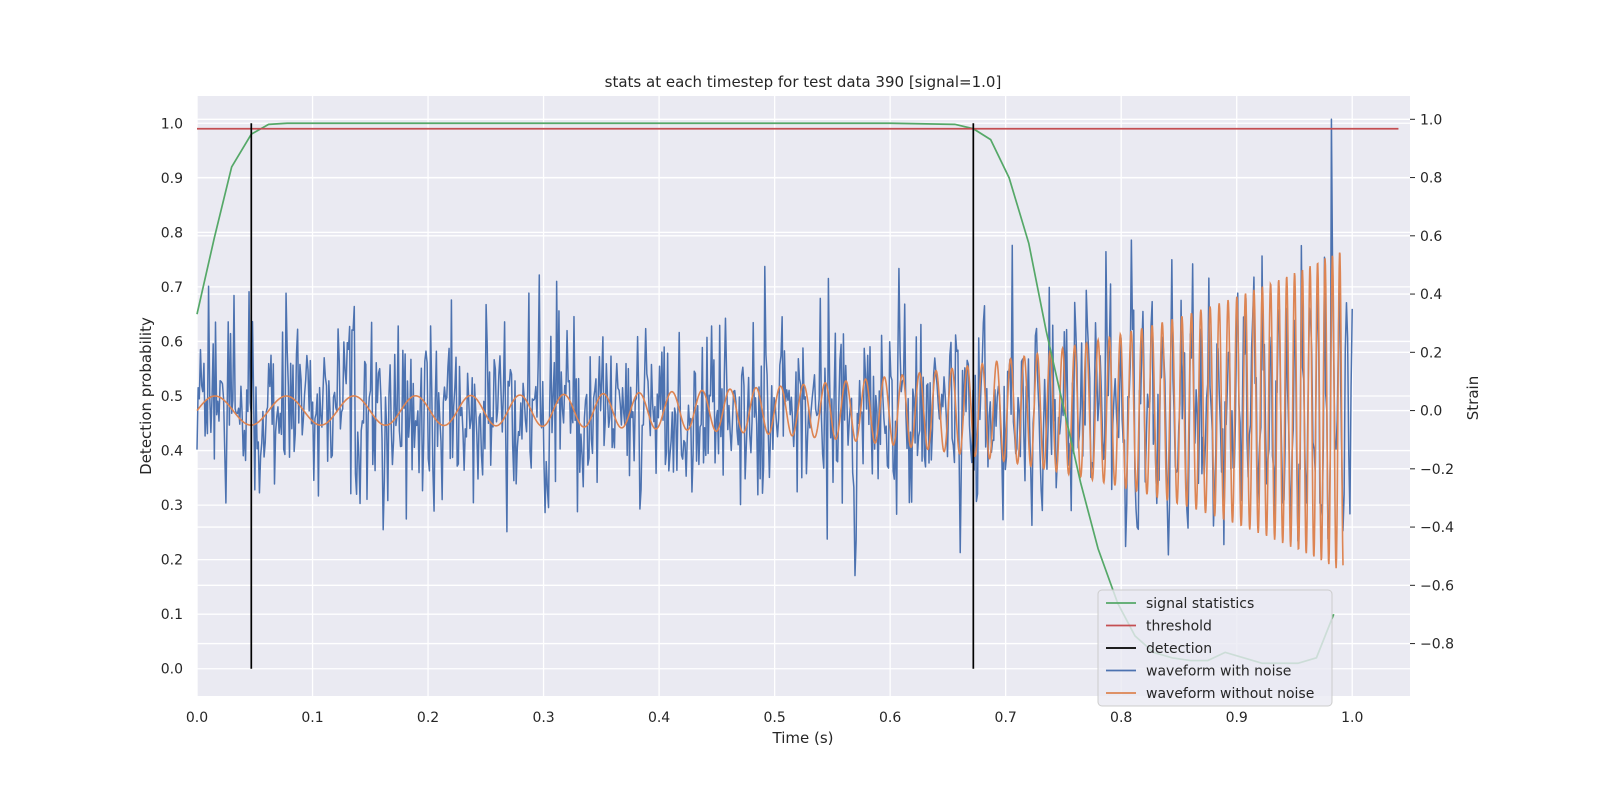 This screenshot has height=800, width=1600. Describe the element at coordinates (1431, 412) in the screenshot. I see `y-right-tick-label-4: 0.0` at that location.